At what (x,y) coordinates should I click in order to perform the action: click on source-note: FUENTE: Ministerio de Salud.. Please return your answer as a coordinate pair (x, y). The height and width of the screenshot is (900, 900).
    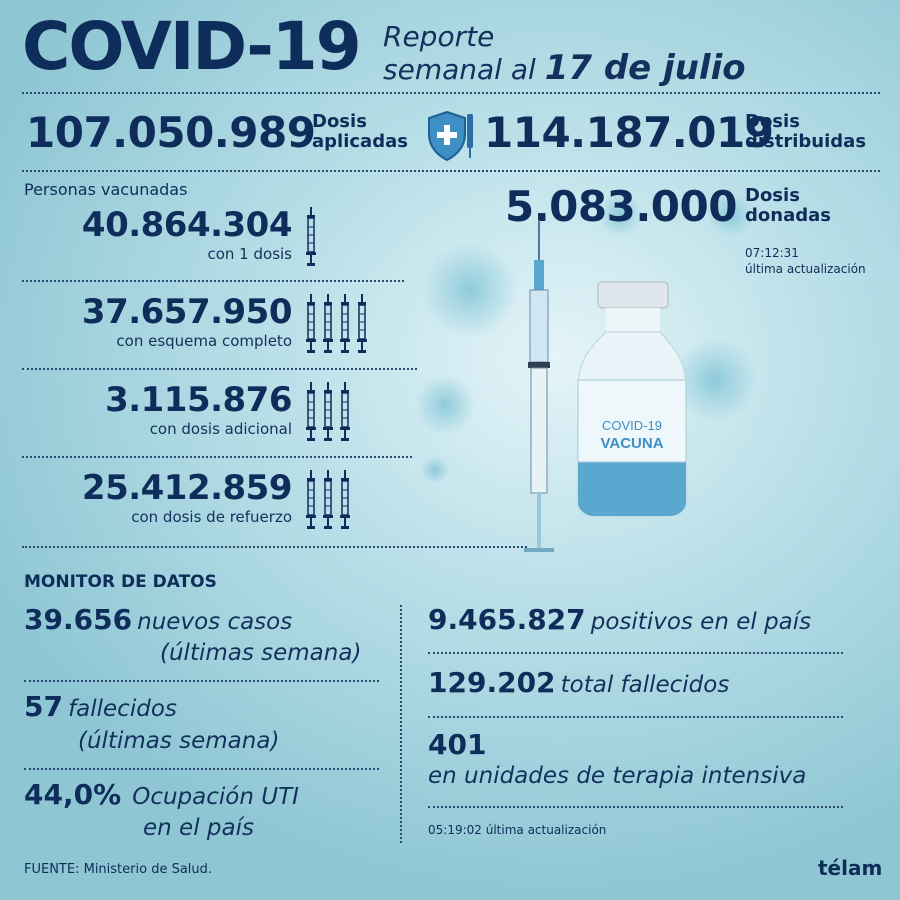
    Looking at the image, I should click on (118, 869).